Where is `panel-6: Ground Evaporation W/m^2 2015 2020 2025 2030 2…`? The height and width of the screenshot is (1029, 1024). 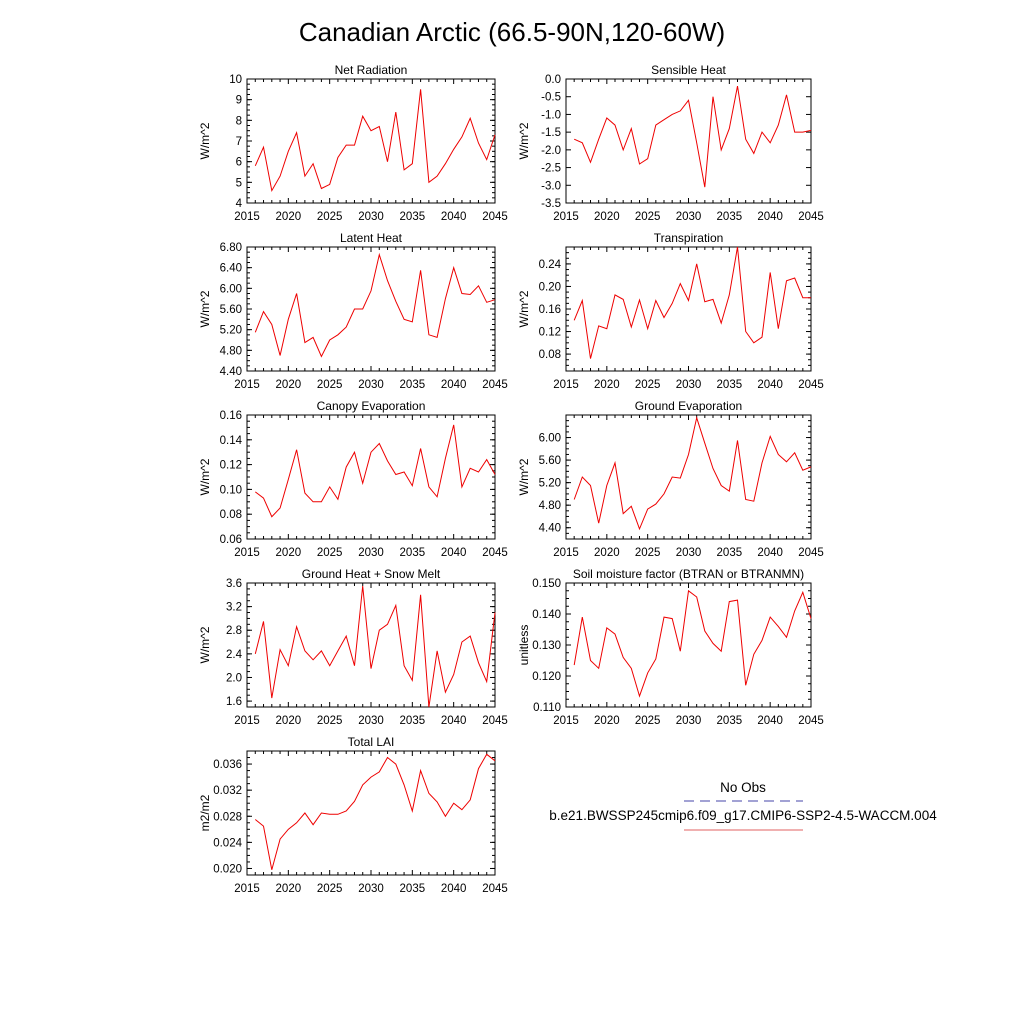
panel-6: Ground Evaporation W/m^2 2015 2020 2025 2030 2… is located at coordinates (670, 479).